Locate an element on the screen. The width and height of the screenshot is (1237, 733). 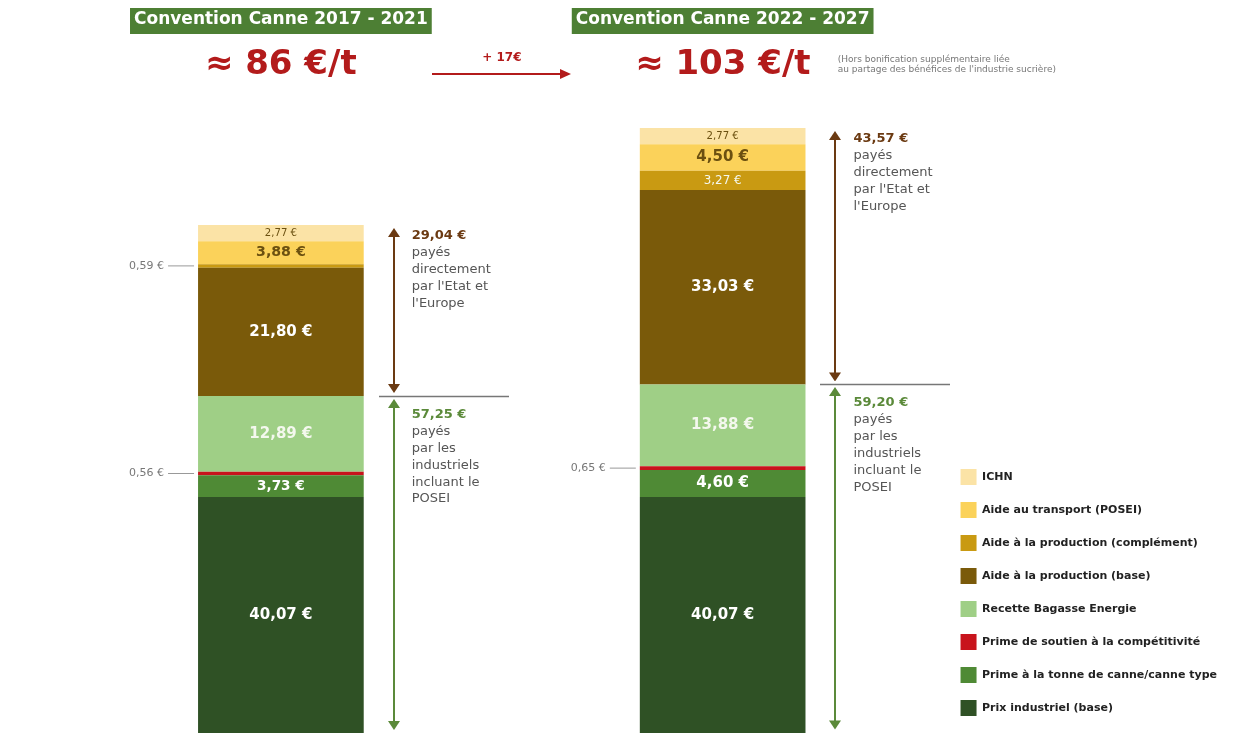
data-label: 12,89 € is located at coordinates (281, 432).